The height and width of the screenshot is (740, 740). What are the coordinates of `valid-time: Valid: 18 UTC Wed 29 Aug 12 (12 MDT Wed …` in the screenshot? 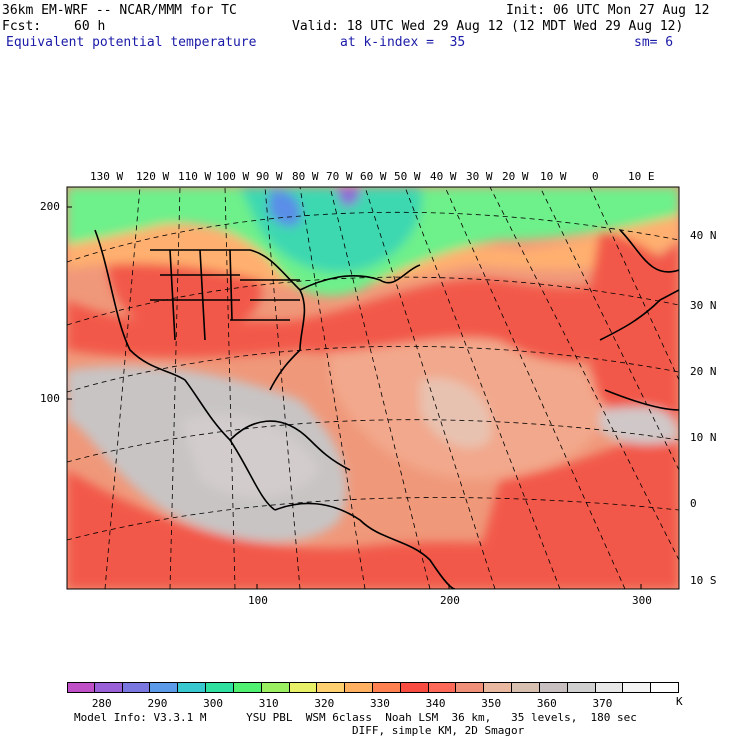 It's located at (488, 26).